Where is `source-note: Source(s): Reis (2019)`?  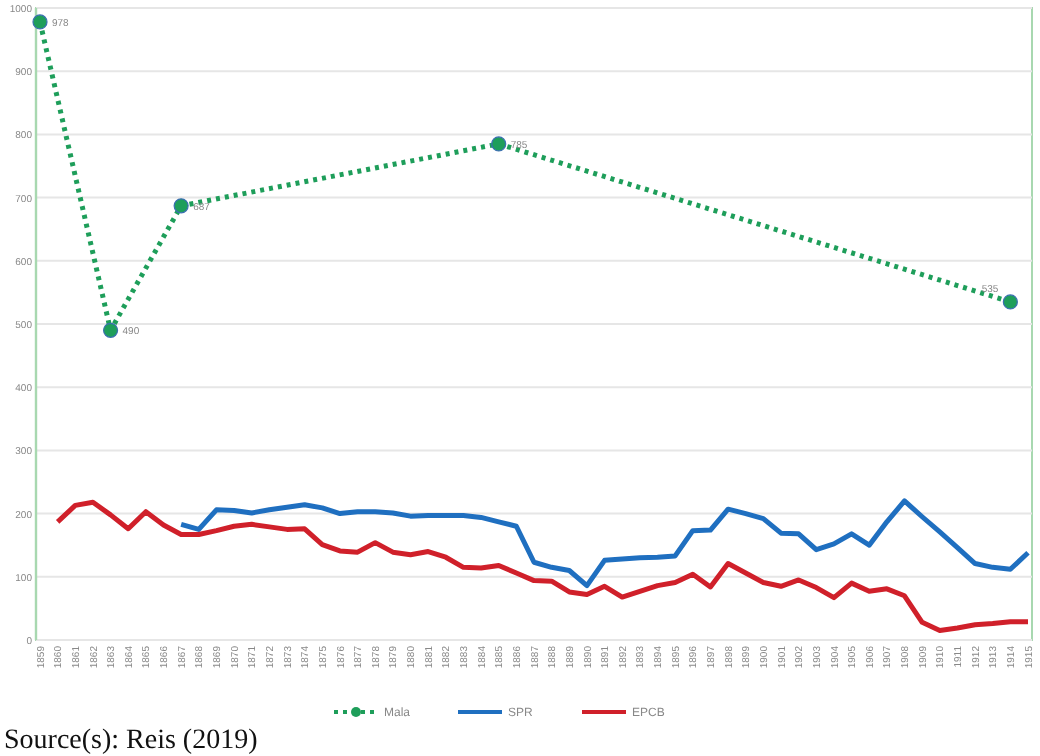
source-note: Source(s): Reis (2019) is located at coordinates (131, 741).